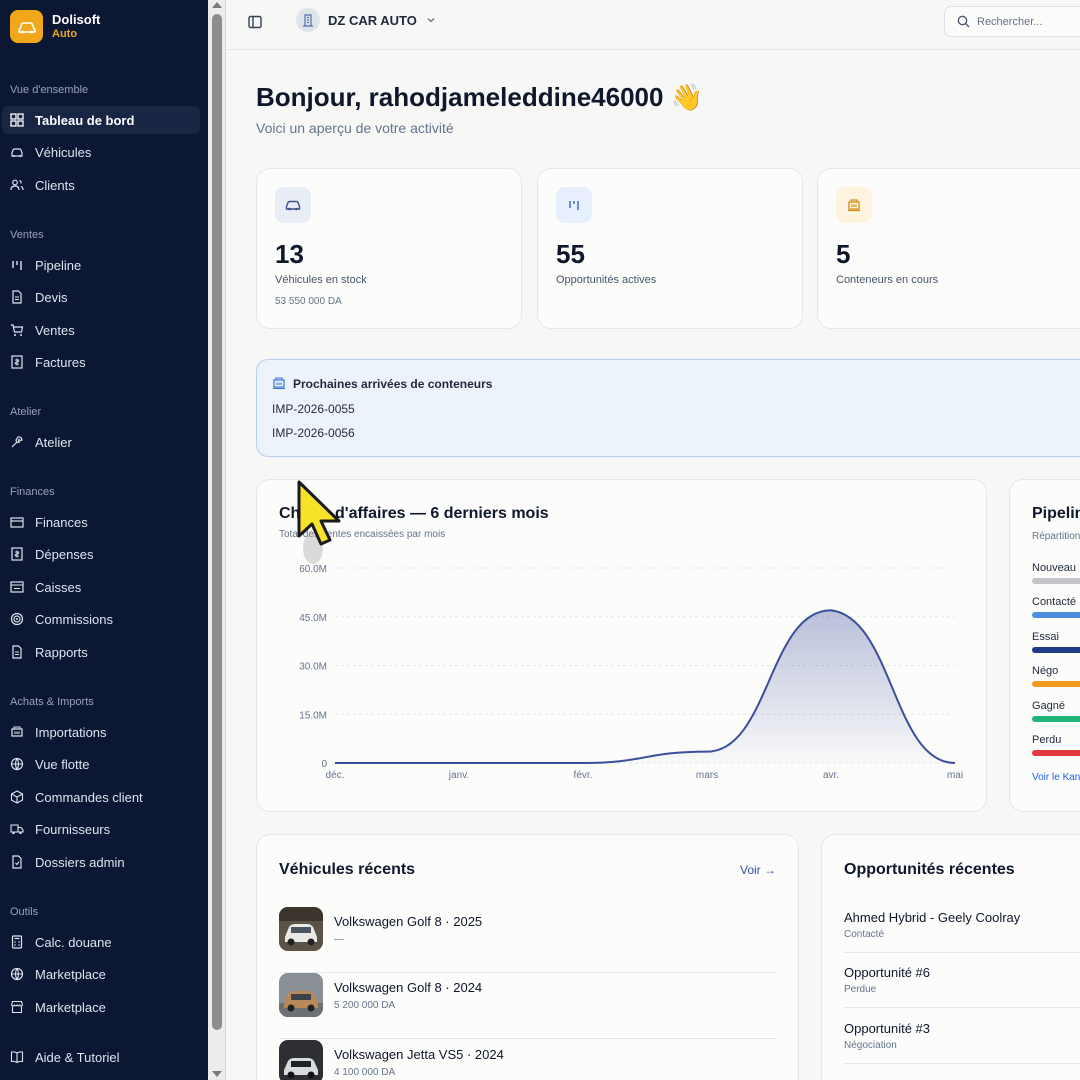  Describe the element at coordinates (101, 330) in the screenshot. I see `sidebar-item-sales: Ventes` at that location.